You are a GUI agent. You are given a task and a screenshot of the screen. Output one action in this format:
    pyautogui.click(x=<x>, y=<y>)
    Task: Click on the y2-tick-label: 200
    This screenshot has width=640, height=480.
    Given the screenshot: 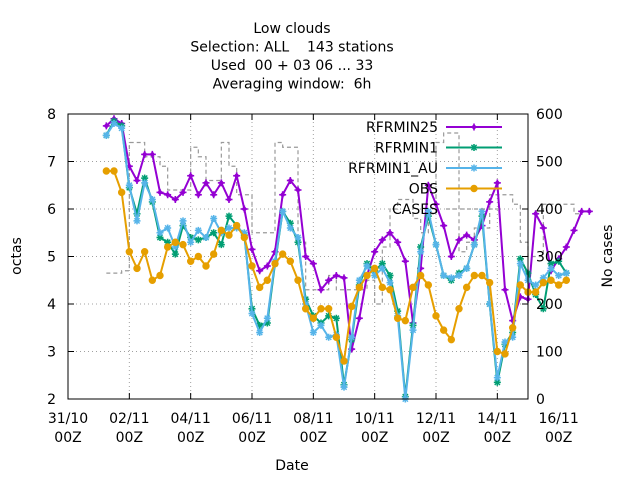 What is the action you would take?
    pyautogui.click(x=549, y=305)
    